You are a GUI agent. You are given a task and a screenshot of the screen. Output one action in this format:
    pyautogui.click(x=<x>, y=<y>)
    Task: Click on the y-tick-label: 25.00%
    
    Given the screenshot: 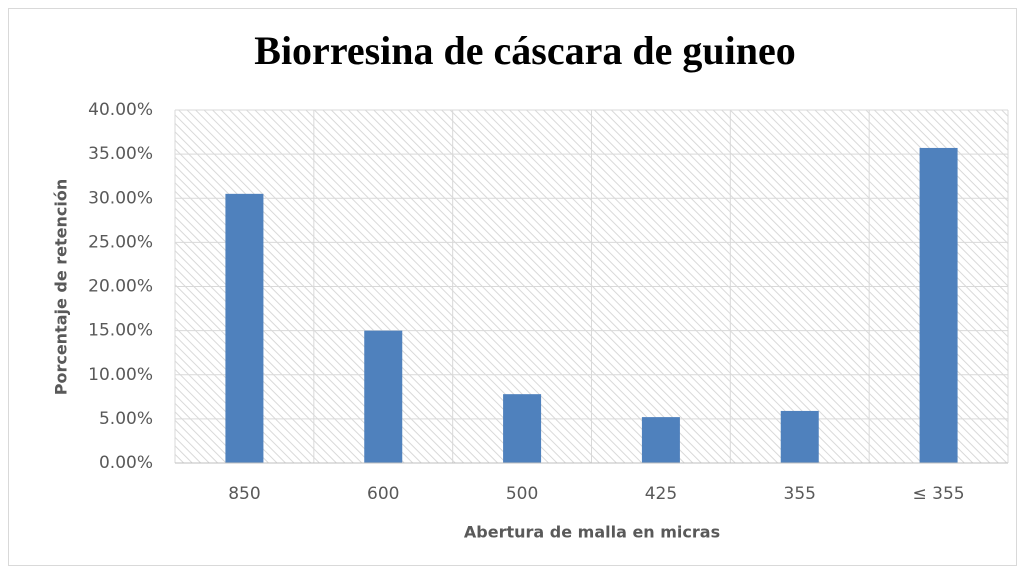 What is the action you would take?
    pyautogui.click(x=120, y=242)
    